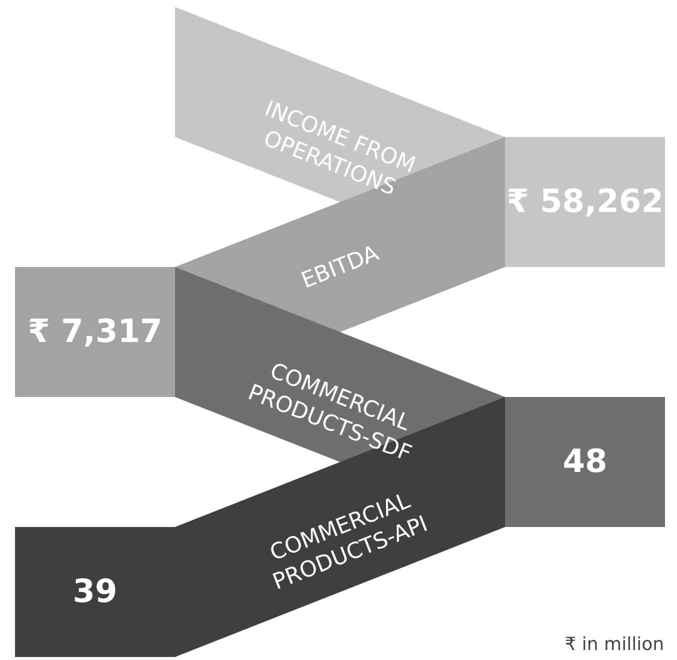 This screenshot has width=677, height=660. What do you see at coordinates (95, 591) in the screenshot?
I see `data-label: 39` at bounding box center [95, 591].